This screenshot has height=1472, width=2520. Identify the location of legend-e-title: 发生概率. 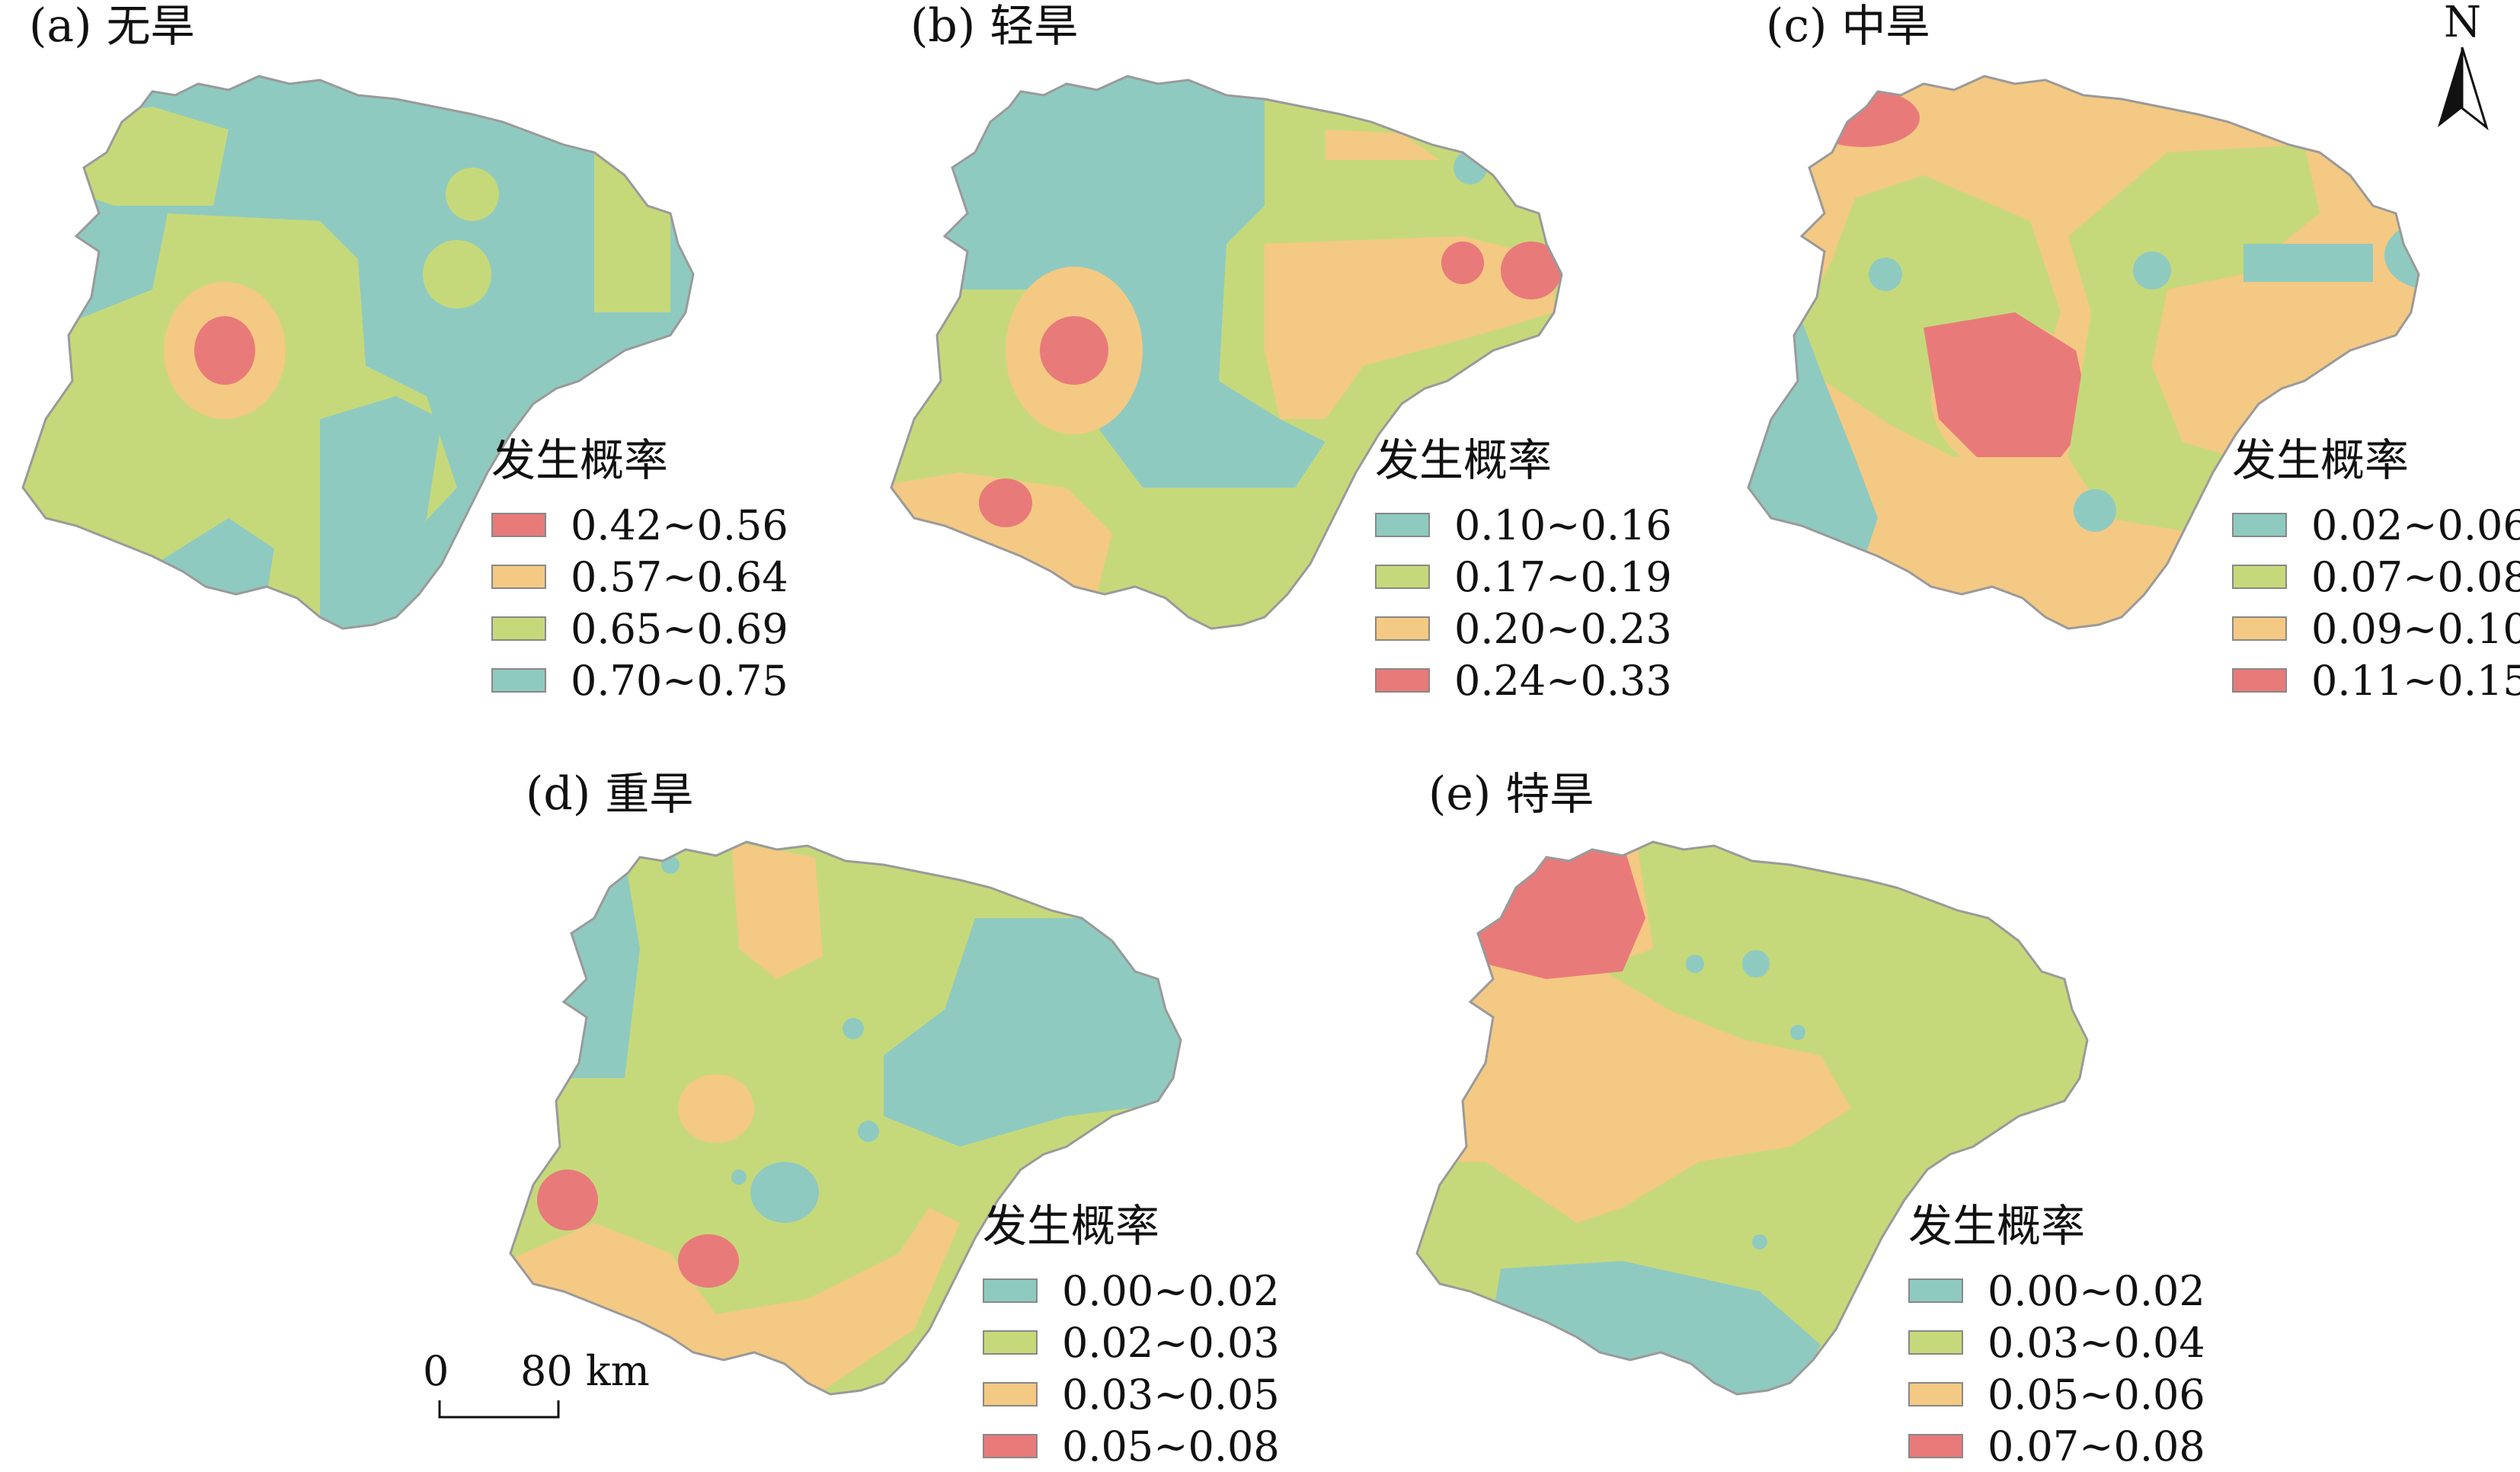
(1997, 1226).